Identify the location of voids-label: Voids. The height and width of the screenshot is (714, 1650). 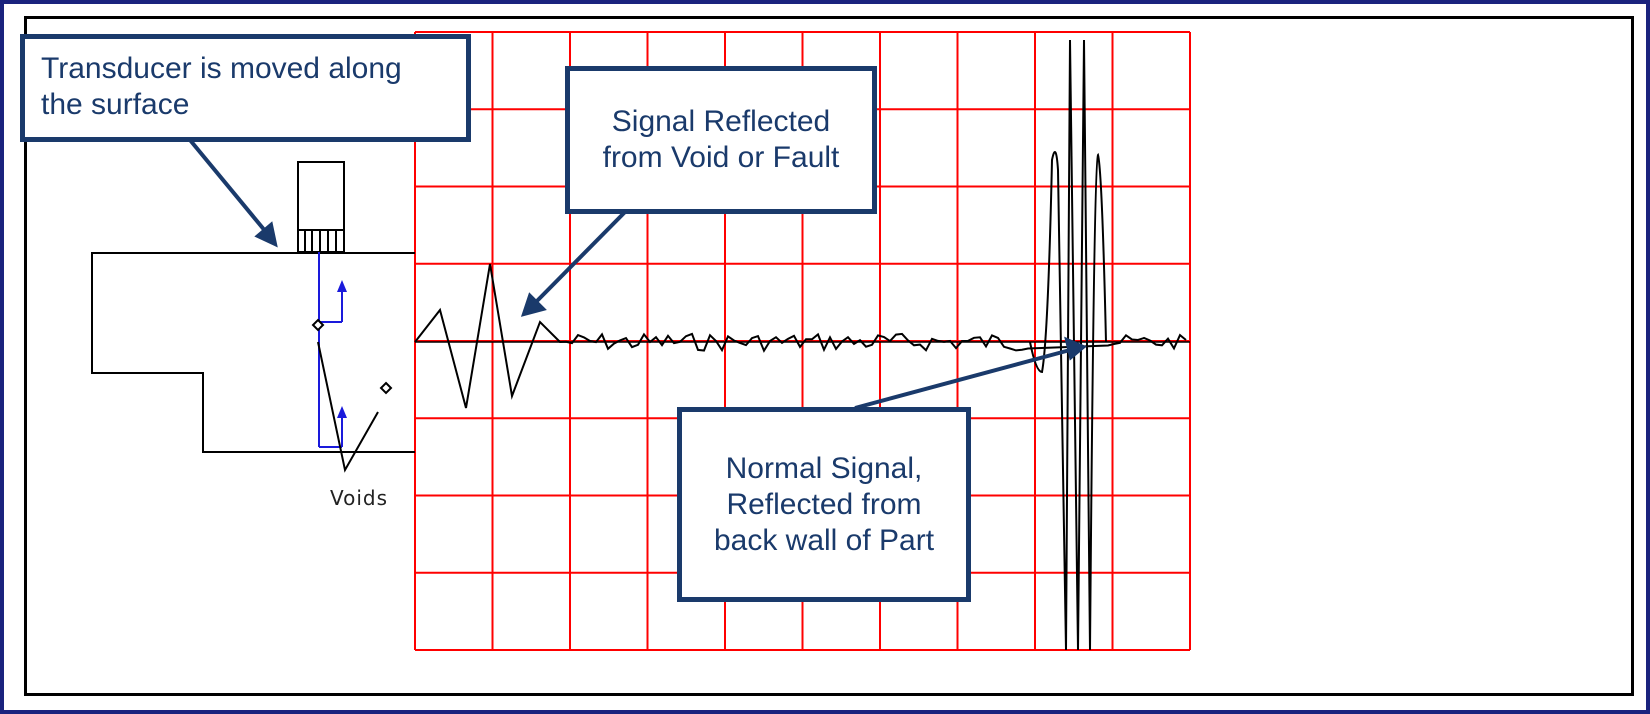
(359, 498).